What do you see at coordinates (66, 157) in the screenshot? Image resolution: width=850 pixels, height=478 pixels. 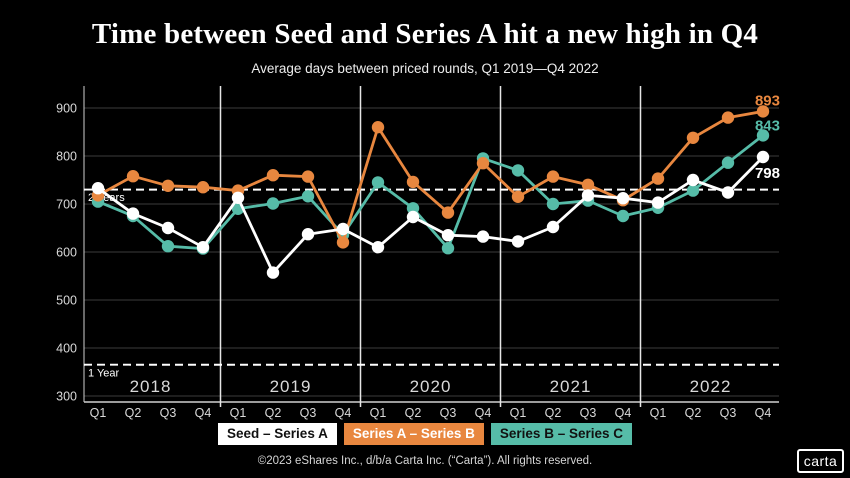 I see `y-tick-label: 800` at bounding box center [66, 157].